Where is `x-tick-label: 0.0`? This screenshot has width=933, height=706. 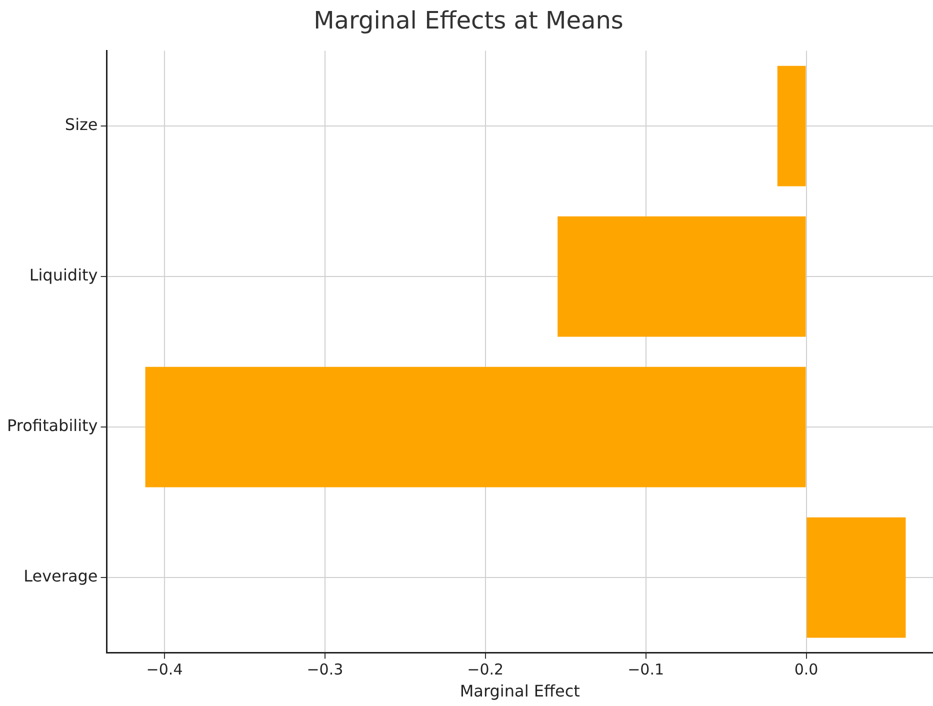
x-tick-label: 0.0 is located at coordinates (806, 669).